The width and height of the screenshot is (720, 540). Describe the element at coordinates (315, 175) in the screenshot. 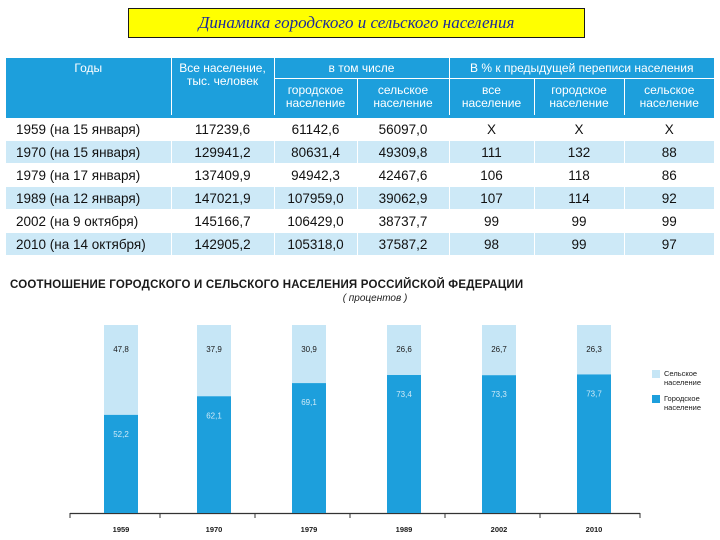

I see `cell-urban: 94942,3` at that location.